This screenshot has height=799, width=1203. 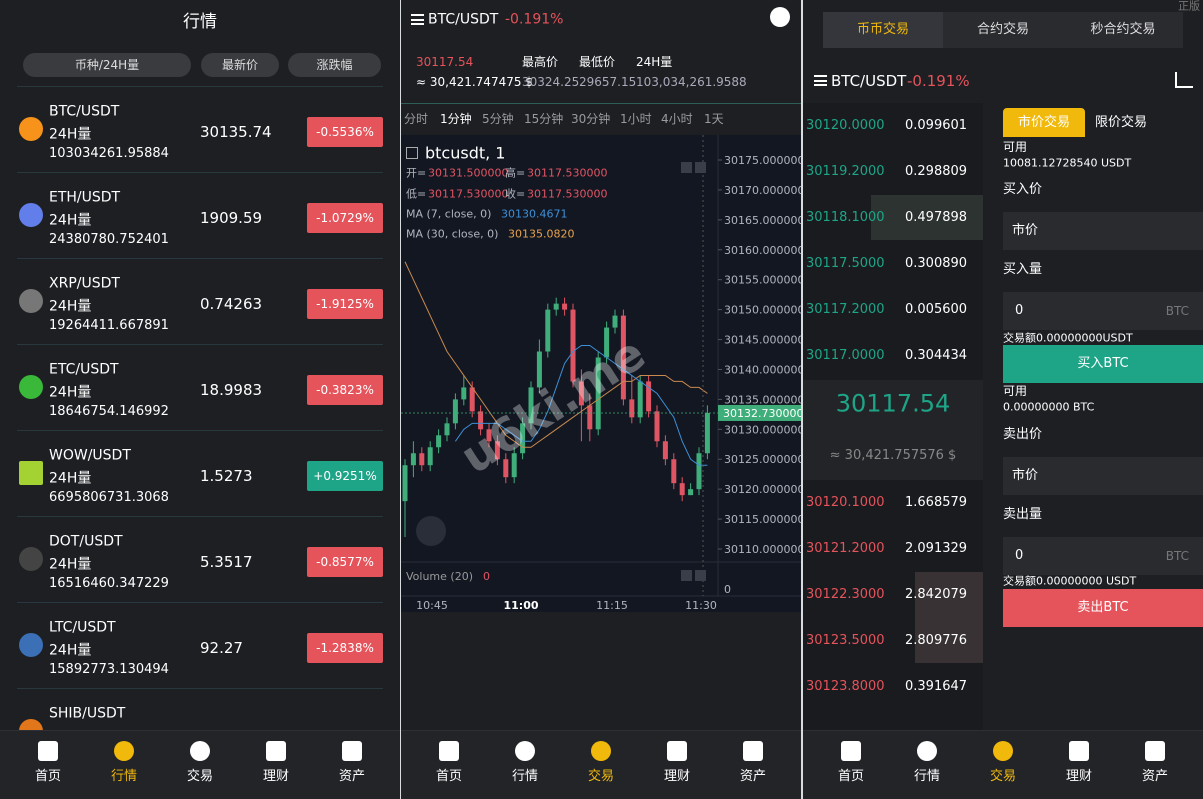 I want to click on change: -0.3823%, so click(x=345, y=389).